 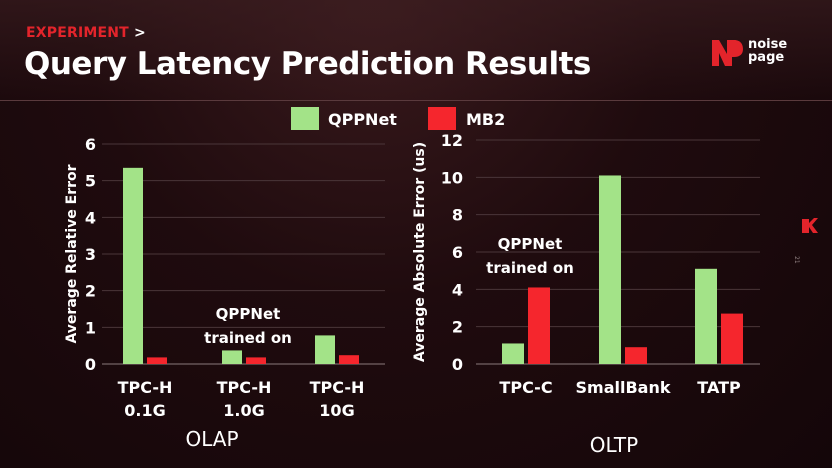 What do you see at coordinates (530, 268) in the screenshot?
I see `oltp-annotation: trained on` at bounding box center [530, 268].